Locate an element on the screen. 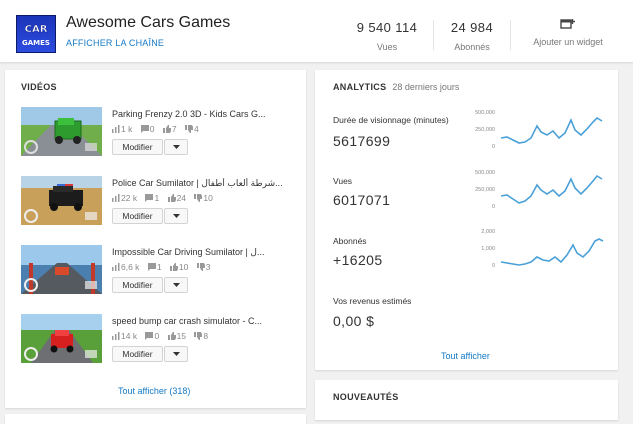 The image size is (633, 424). y-tick-label: 1,000 is located at coordinates (488, 249).